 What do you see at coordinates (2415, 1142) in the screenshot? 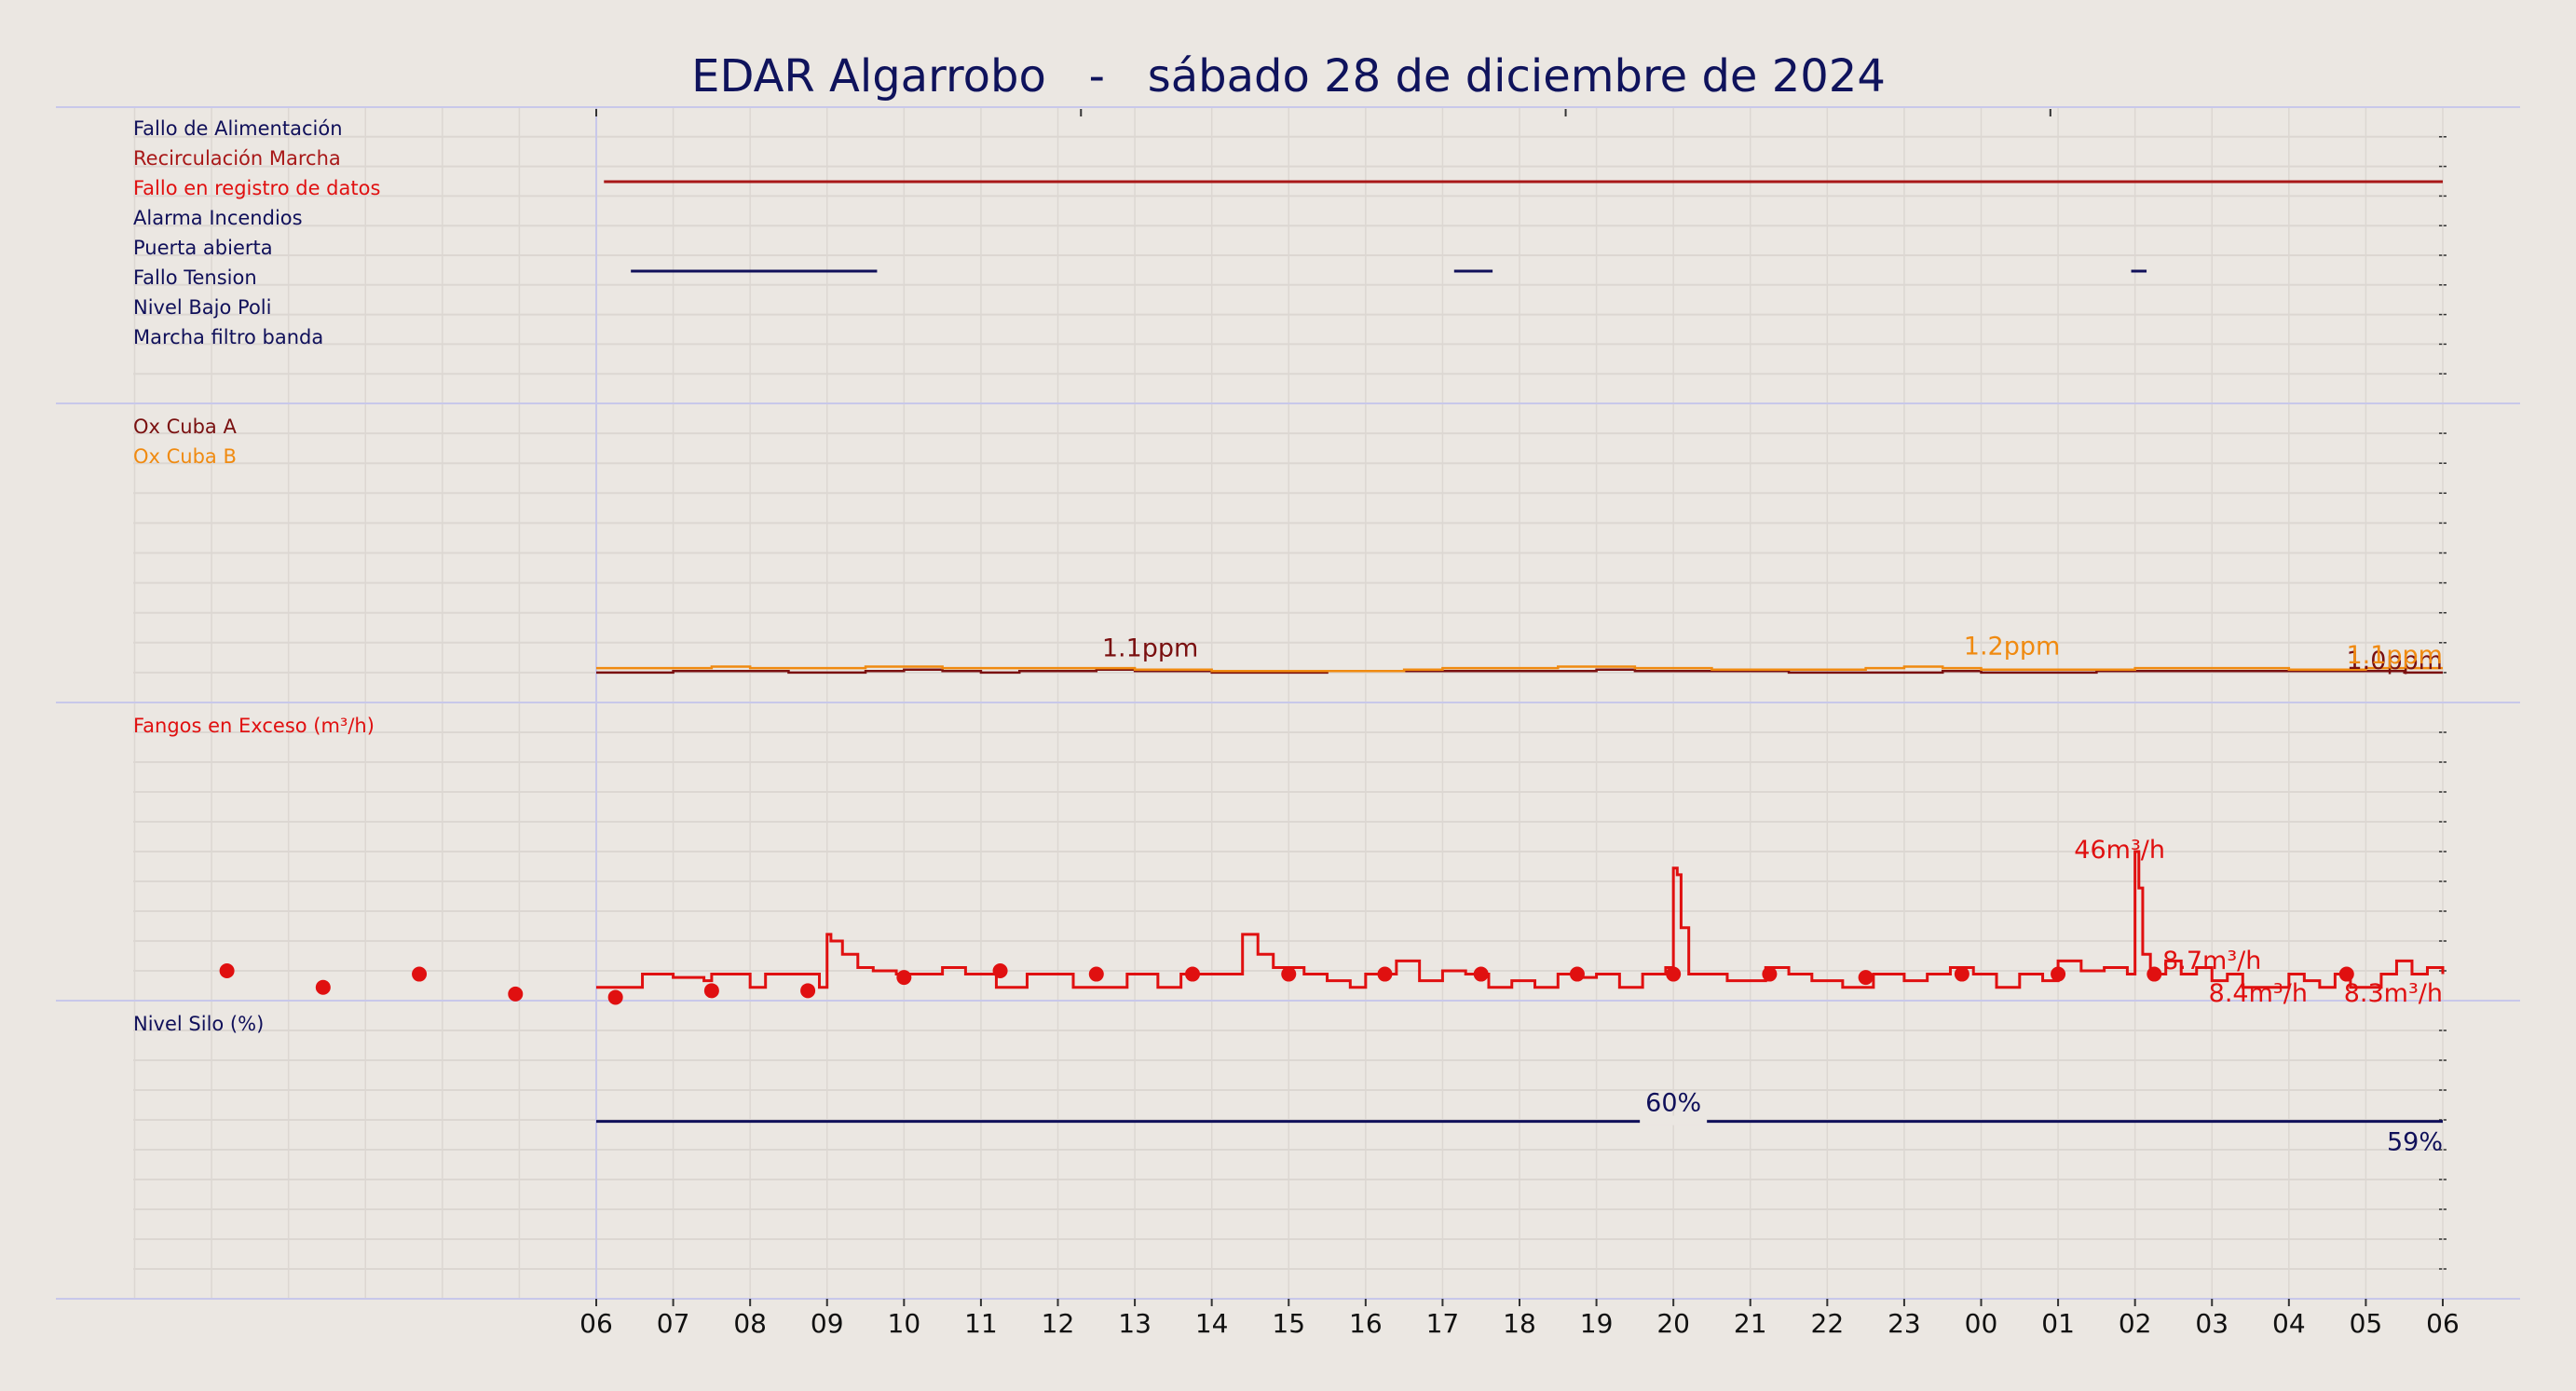
I see `data-label: 59%` at bounding box center [2415, 1142].